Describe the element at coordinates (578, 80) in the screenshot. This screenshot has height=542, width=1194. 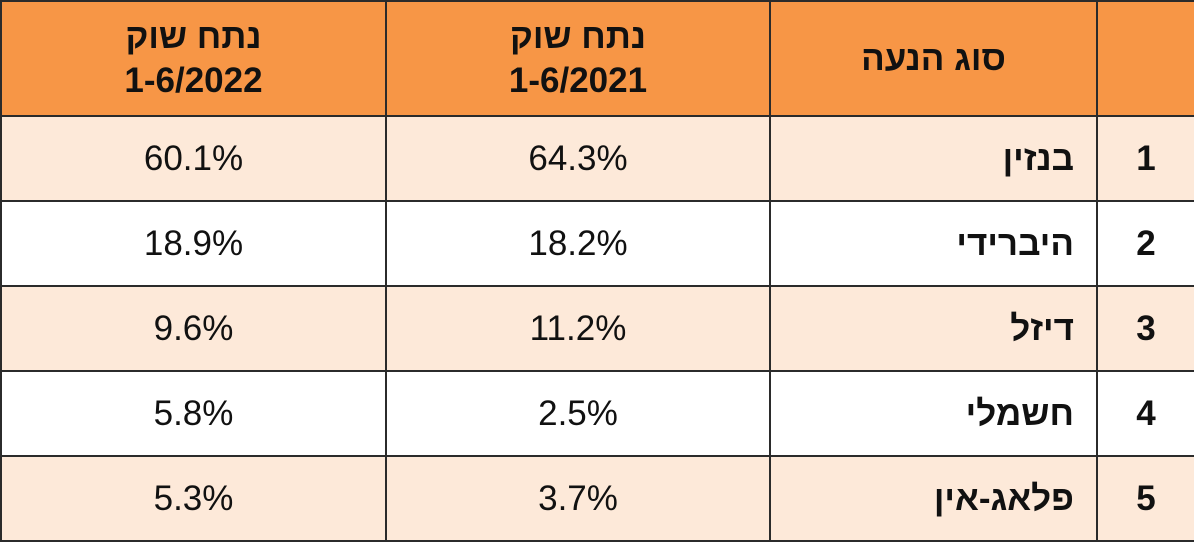
I see `header-share-2021-period: 1-6/2021` at that location.